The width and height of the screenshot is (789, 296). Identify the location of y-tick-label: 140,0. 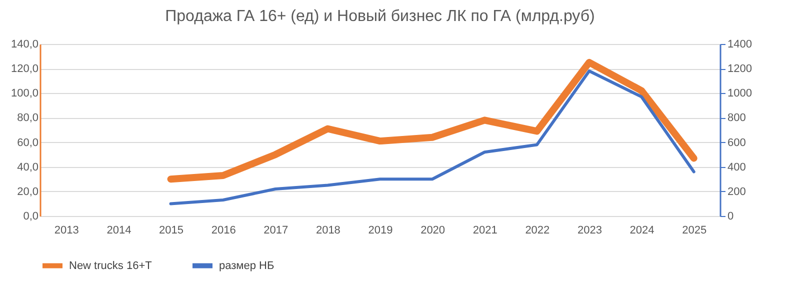
(24, 44).